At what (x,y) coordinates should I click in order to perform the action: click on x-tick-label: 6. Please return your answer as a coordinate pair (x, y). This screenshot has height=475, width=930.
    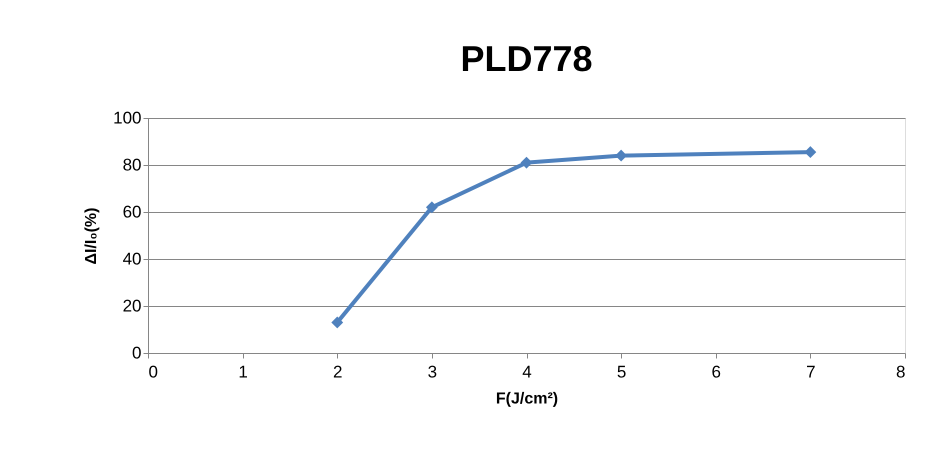
    Looking at the image, I should click on (716, 372).